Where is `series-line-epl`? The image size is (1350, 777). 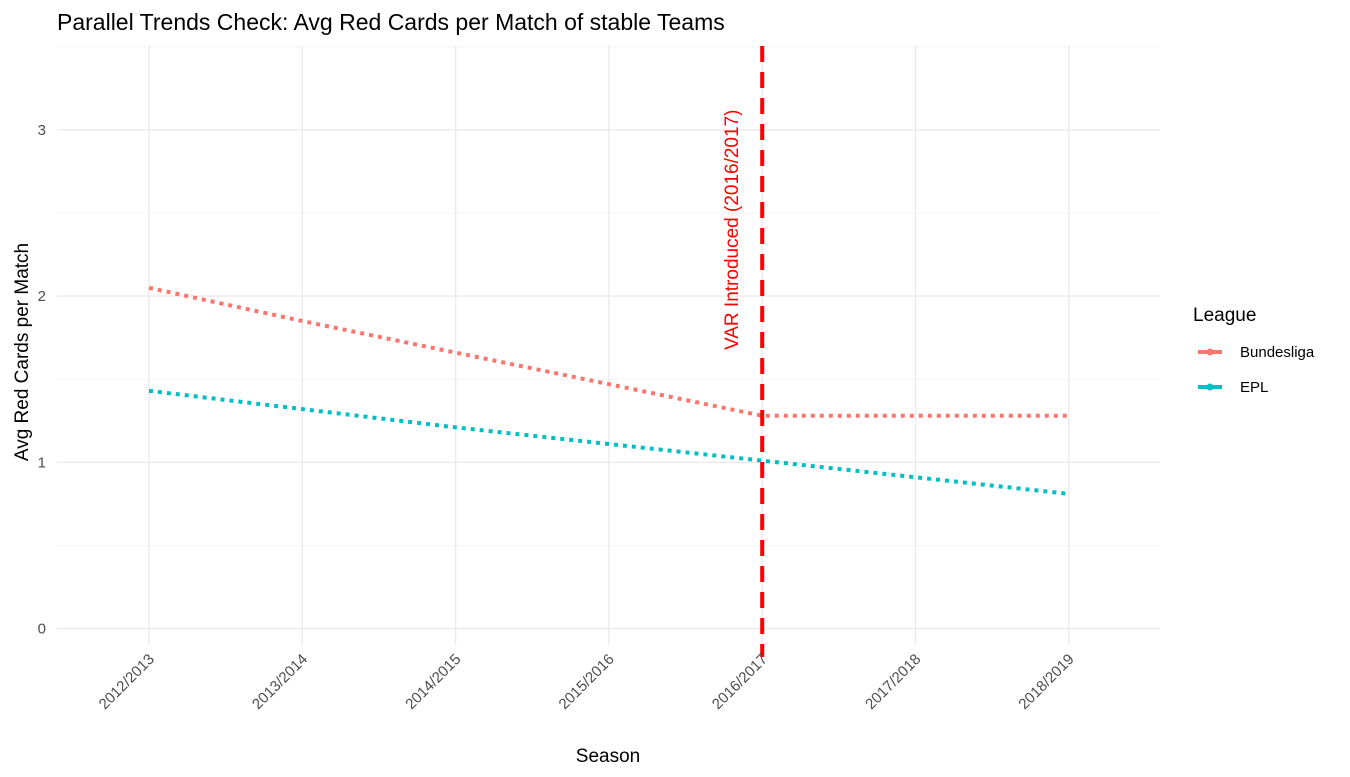
series-line-epl is located at coordinates (609, 442).